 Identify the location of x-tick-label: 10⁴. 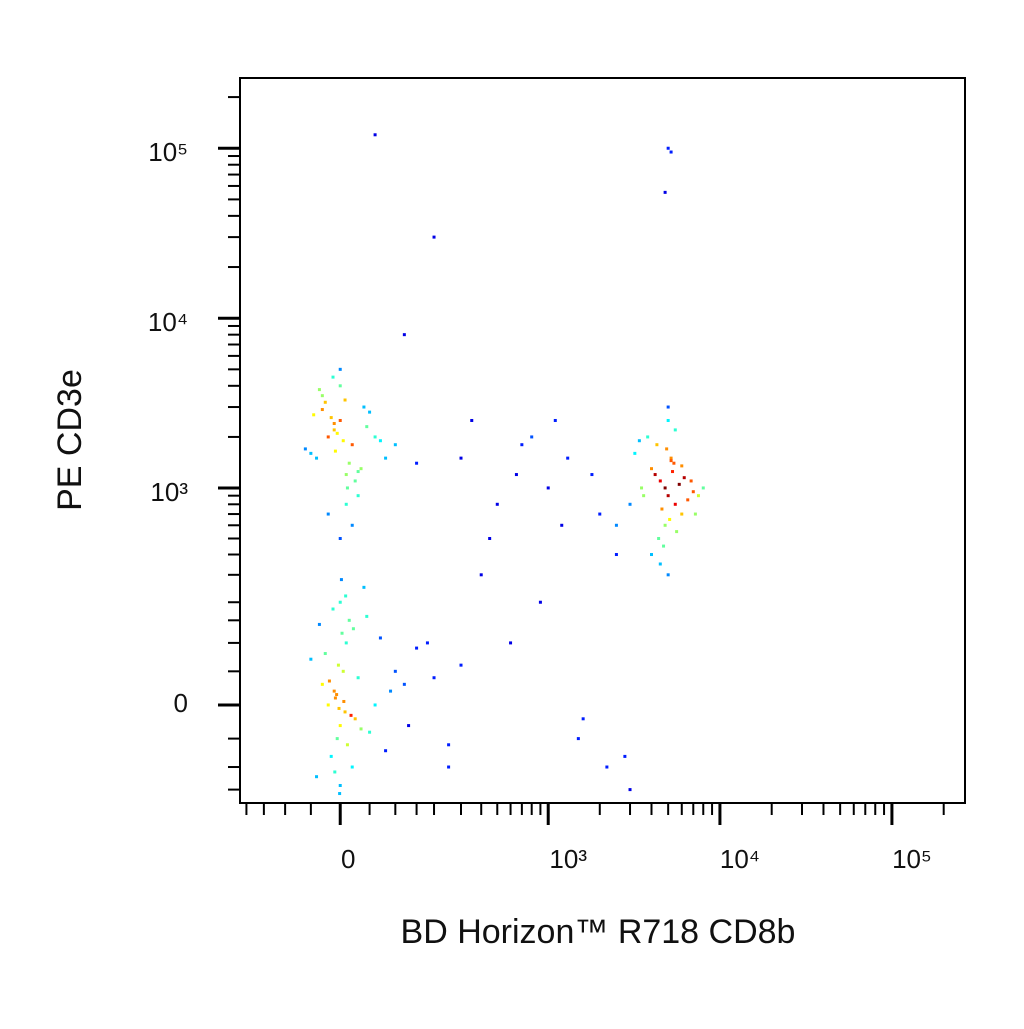
(740, 859).